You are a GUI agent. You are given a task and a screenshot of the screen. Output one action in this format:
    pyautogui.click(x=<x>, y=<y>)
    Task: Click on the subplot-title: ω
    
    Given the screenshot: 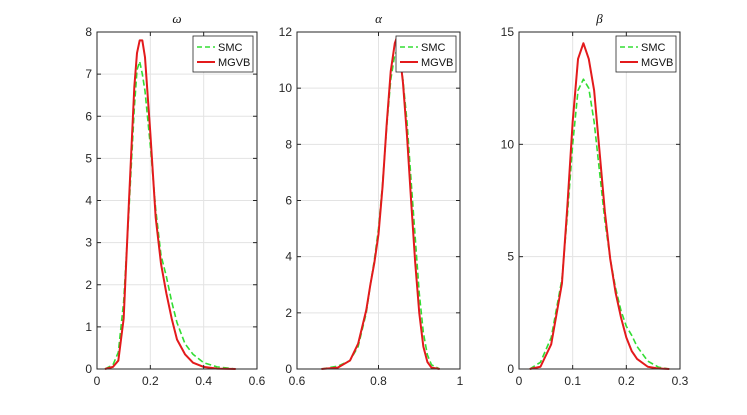 What is the action you would take?
    pyautogui.click(x=176, y=18)
    